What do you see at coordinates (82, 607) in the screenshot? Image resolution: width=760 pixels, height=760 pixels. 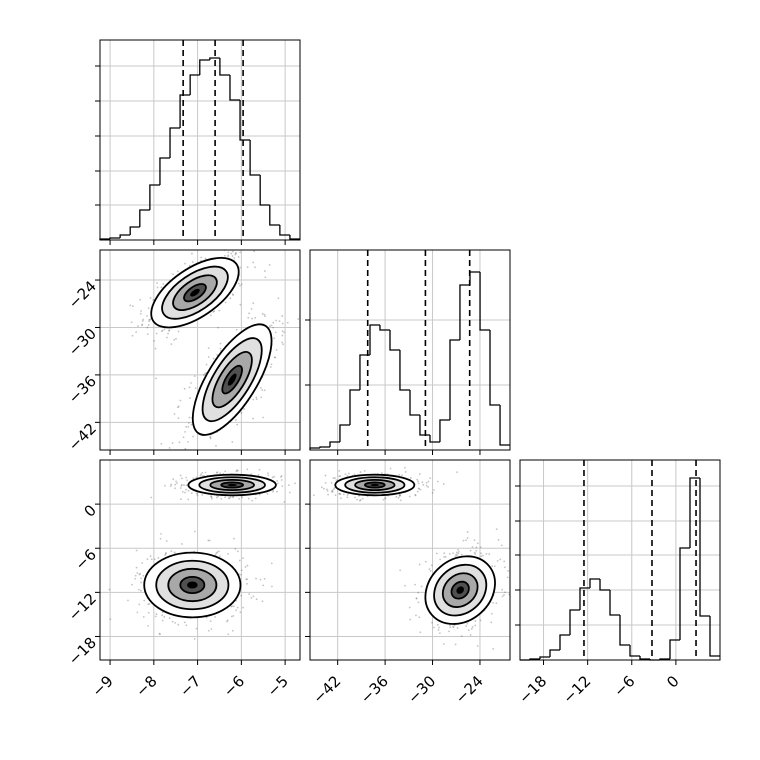 I see `y-tick-label: −12` at bounding box center [82, 607].